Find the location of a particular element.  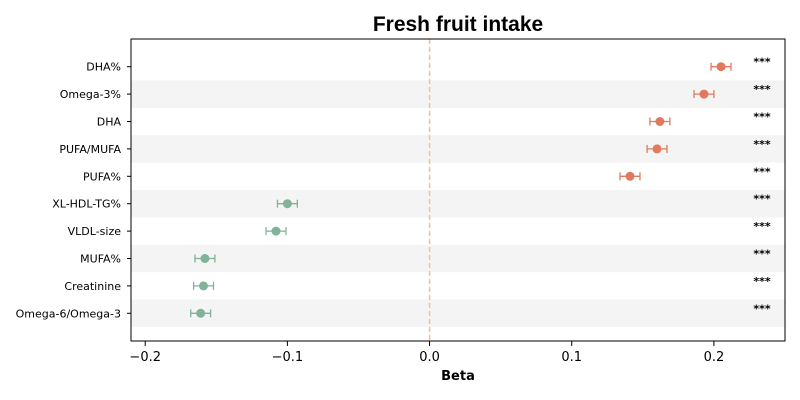

significance-labels: *** *** *** *** *** *** *** *** *** *** is located at coordinates (762, 186).